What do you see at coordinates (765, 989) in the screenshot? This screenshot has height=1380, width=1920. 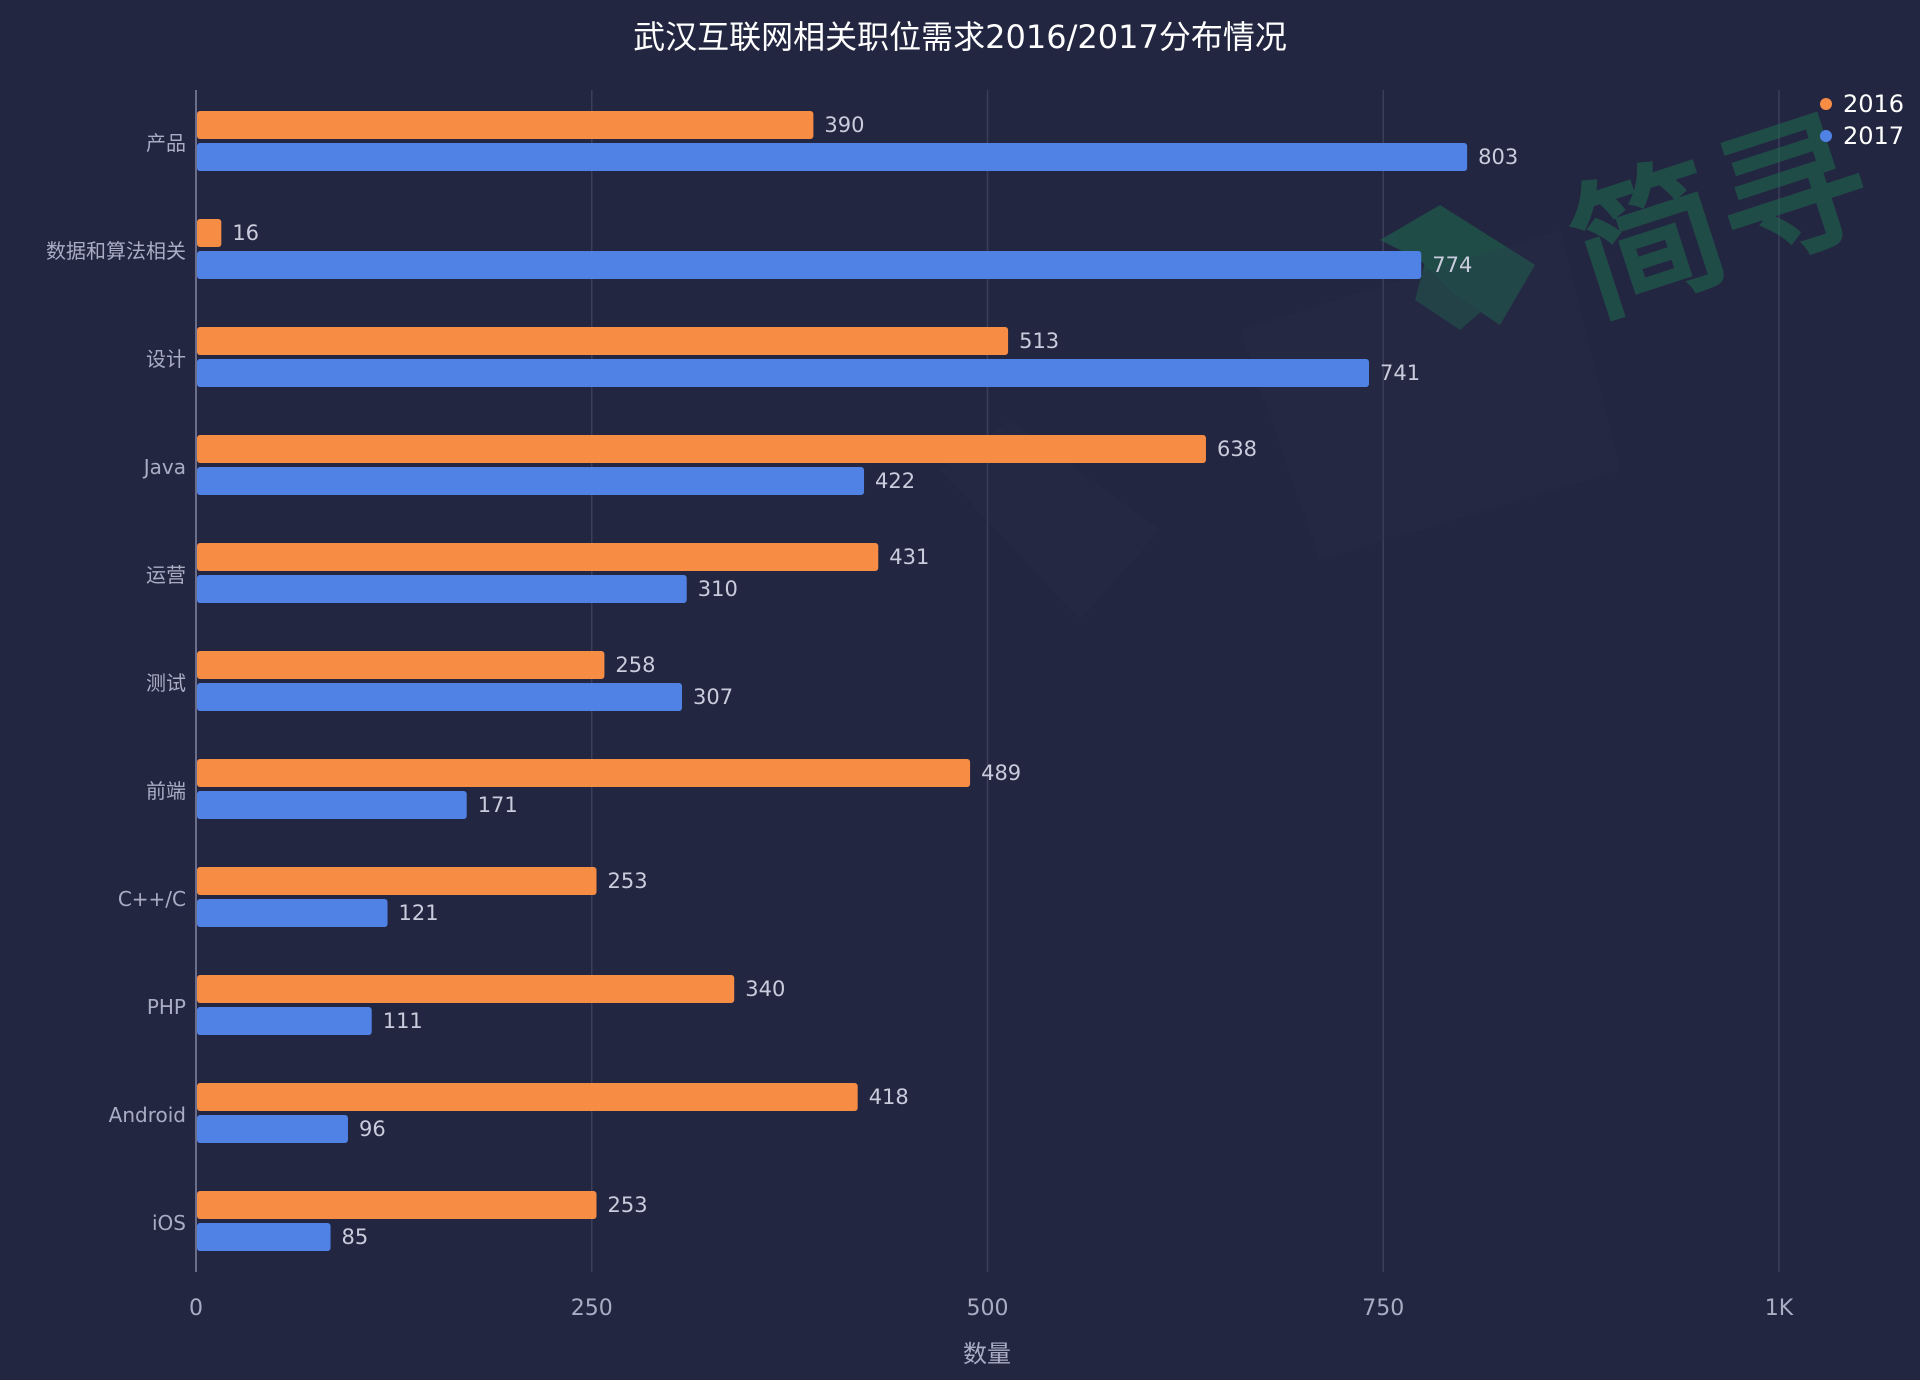 I see `data-label: 340` at bounding box center [765, 989].